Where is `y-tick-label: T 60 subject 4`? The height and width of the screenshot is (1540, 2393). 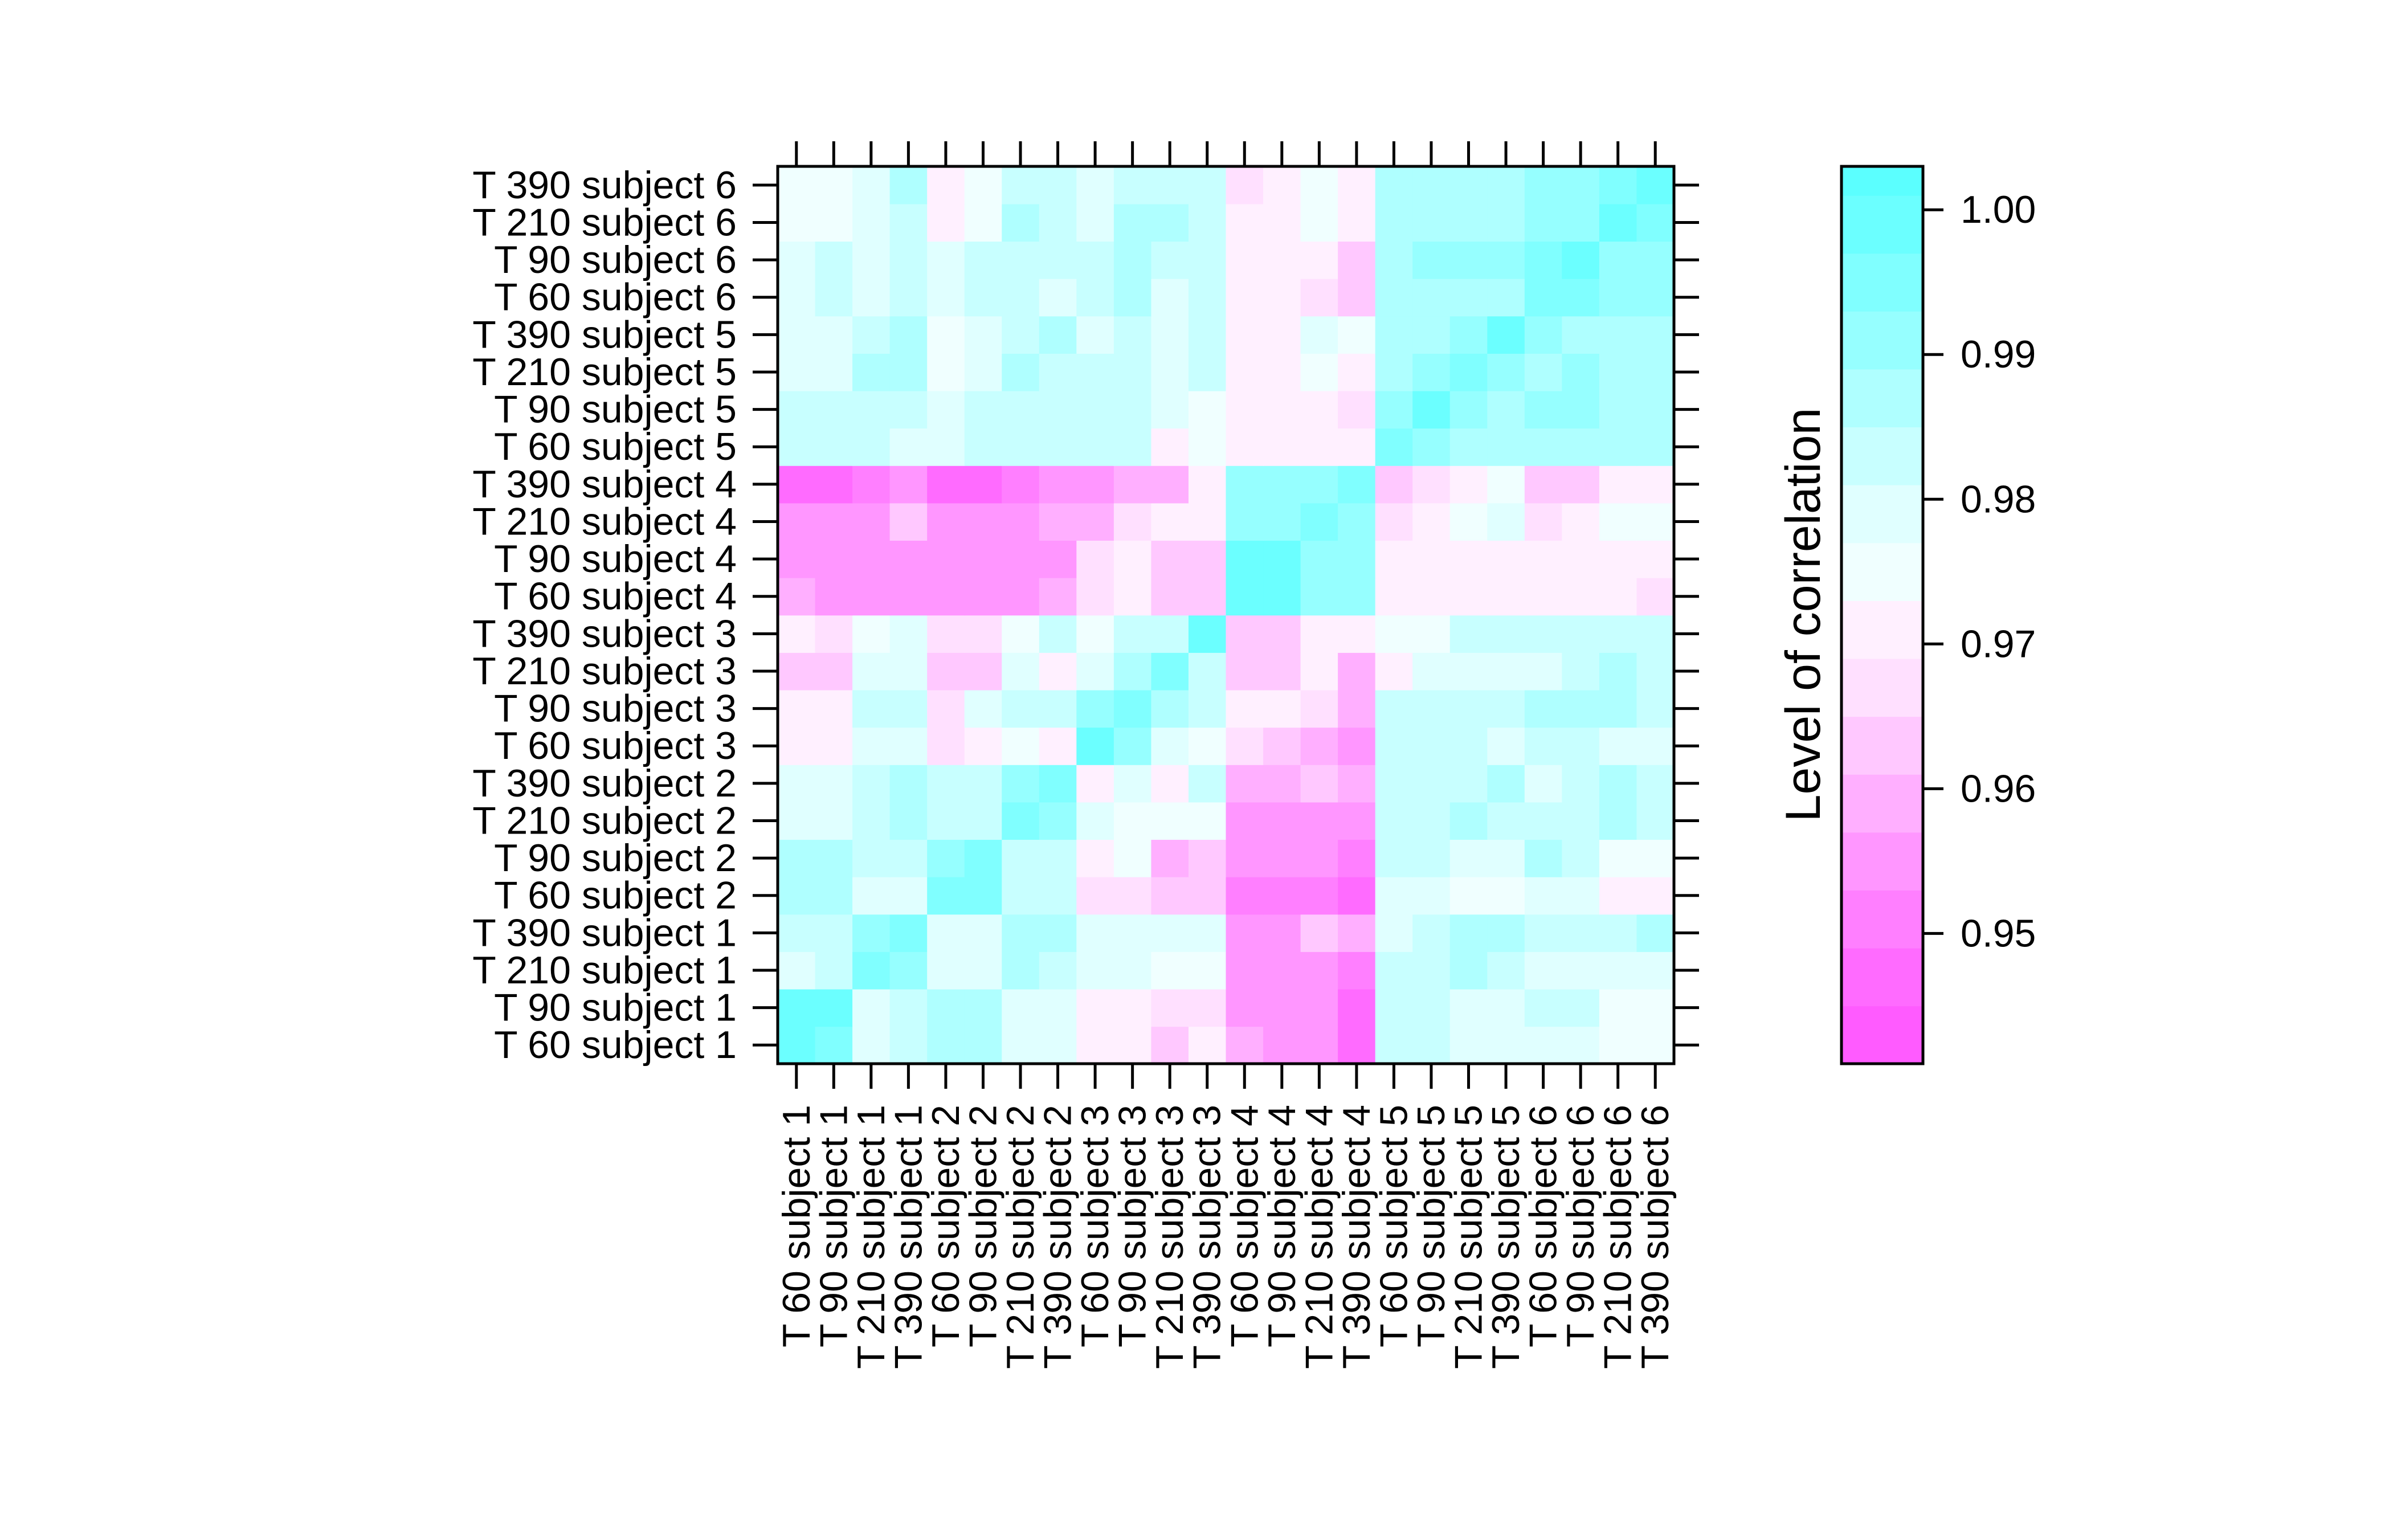 y-tick-label: T 60 subject 4 is located at coordinates (615, 596).